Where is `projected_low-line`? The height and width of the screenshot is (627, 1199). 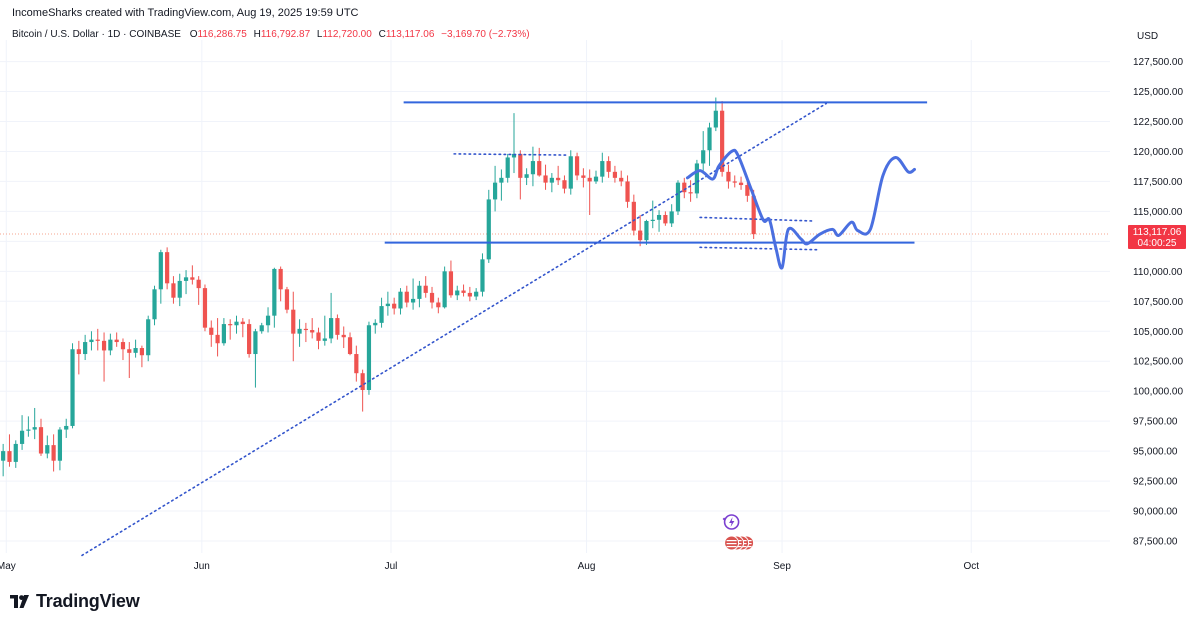 projected_low-line is located at coordinates (760, 248).